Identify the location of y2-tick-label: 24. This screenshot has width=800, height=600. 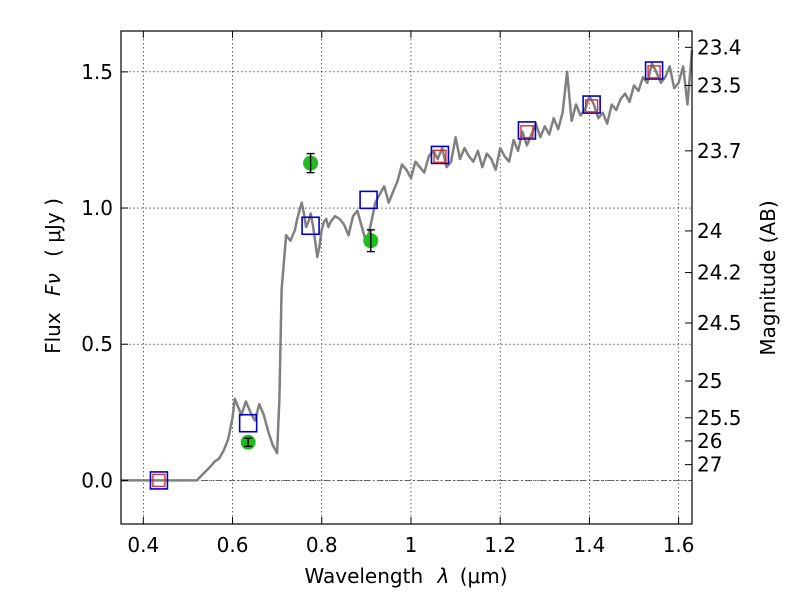
(709, 231).